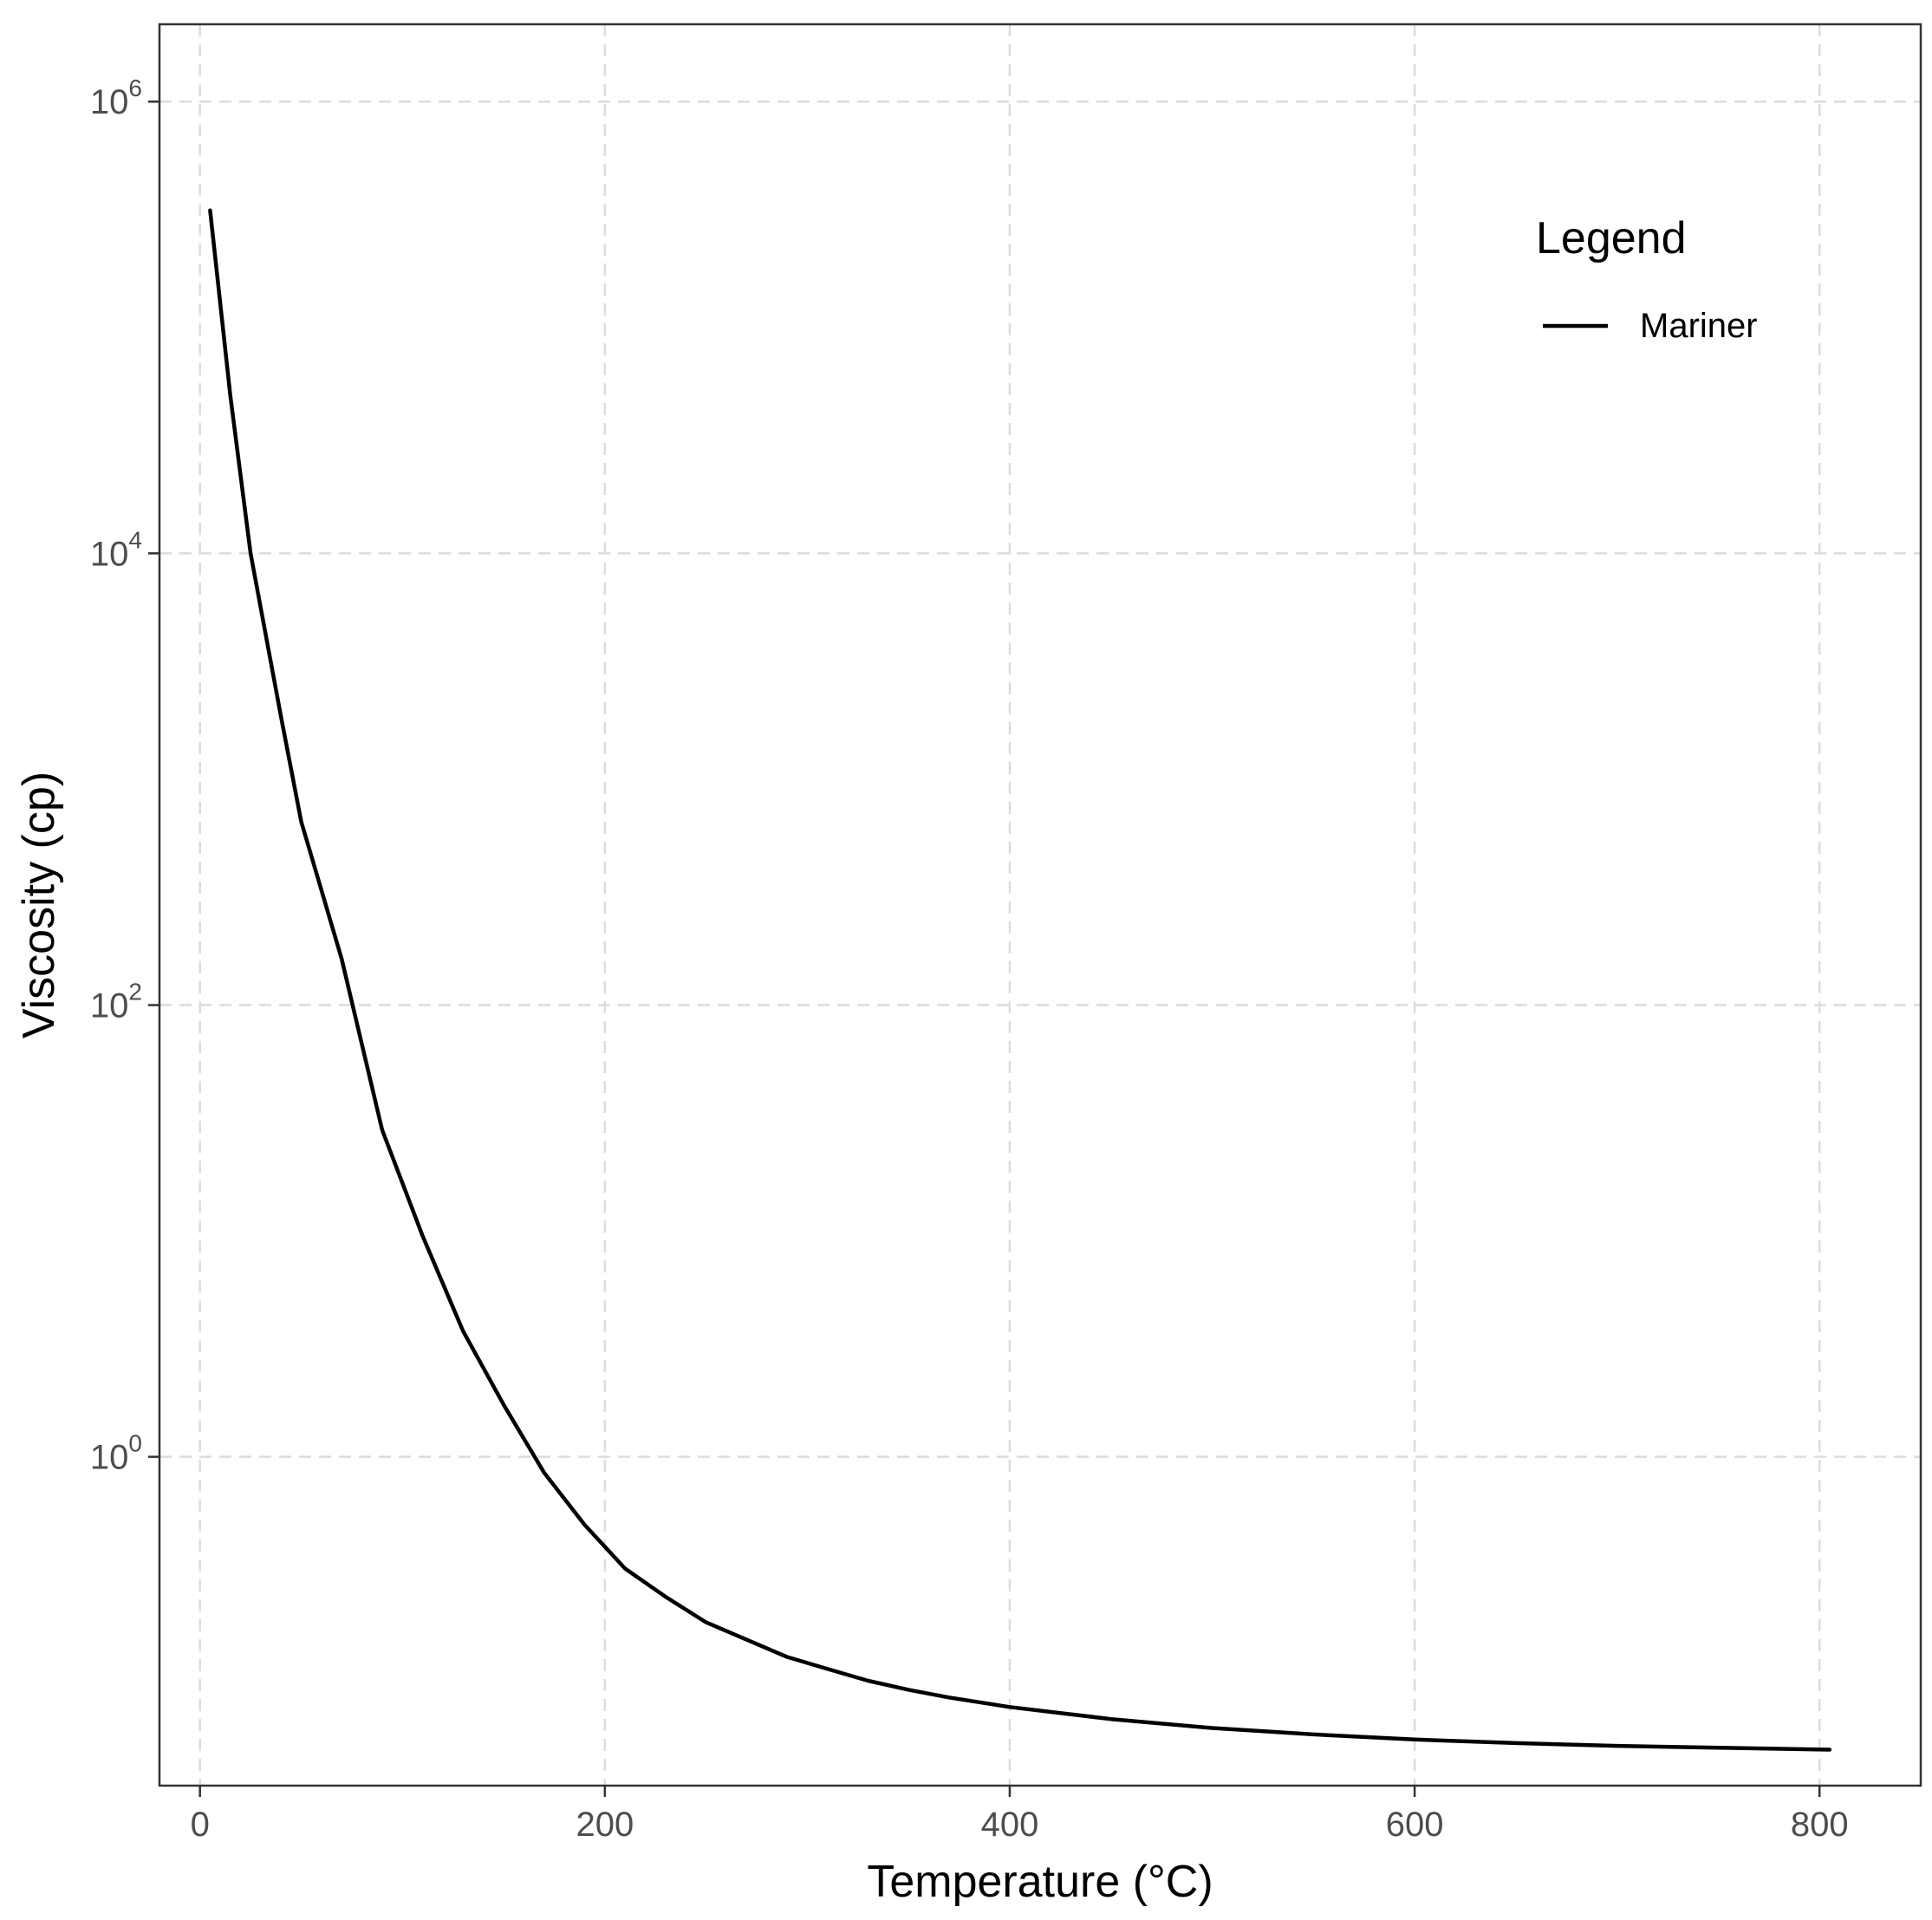 The width and height of the screenshot is (1932, 1920). What do you see at coordinates (1820, 1825) in the screenshot?
I see `x-tick-label: 800` at bounding box center [1820, 1825].